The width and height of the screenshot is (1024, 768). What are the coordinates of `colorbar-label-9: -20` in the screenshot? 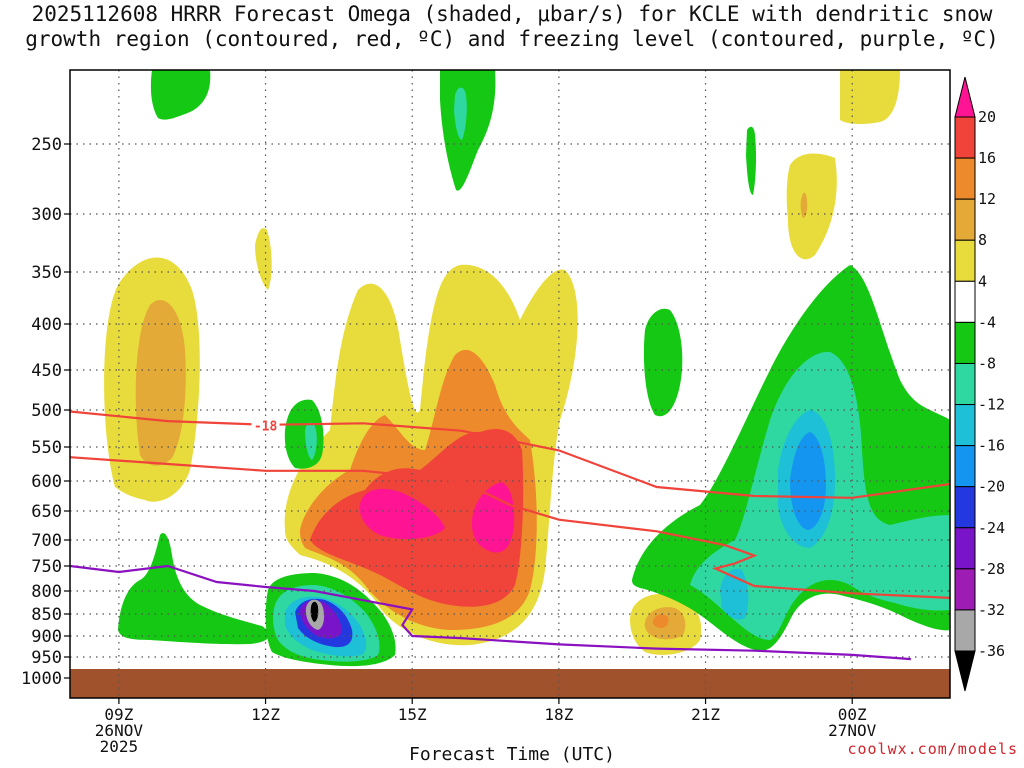 It's located at (991, 487).